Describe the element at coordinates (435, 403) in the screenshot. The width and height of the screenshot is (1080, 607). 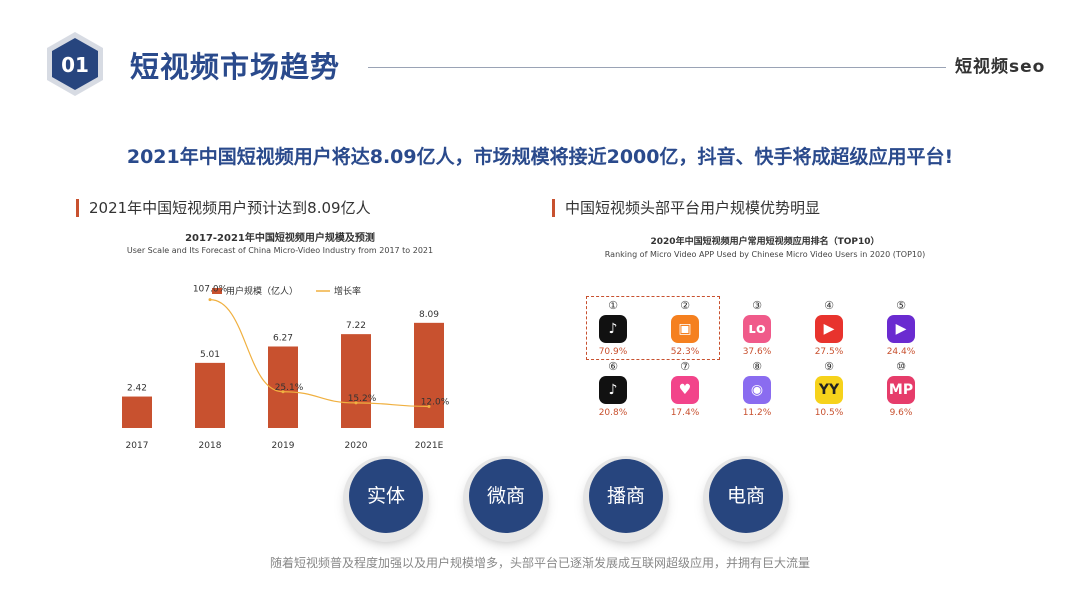
I see `growth-label: 12.0%` at that location.